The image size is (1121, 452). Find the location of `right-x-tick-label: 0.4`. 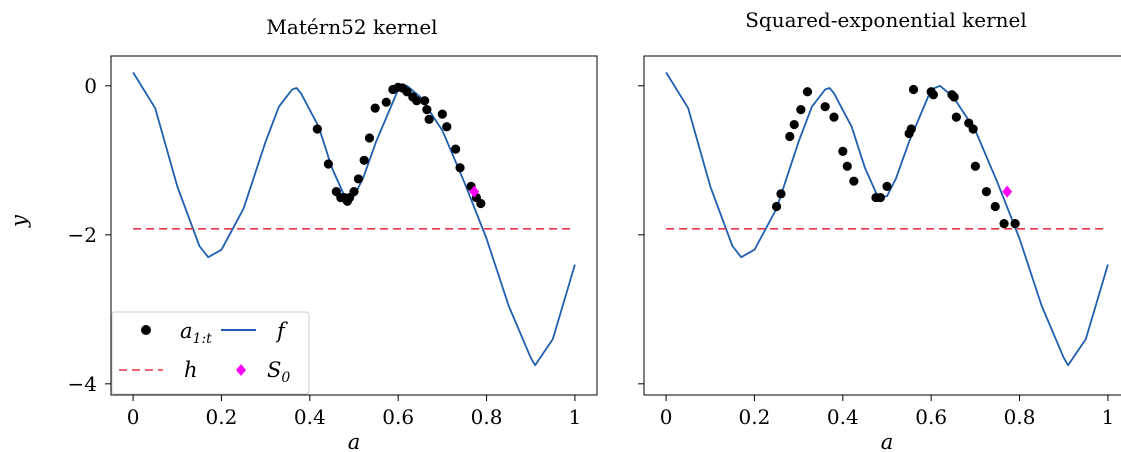

right-x-tick-label: 0.4 is located at coordinates (843, 417).